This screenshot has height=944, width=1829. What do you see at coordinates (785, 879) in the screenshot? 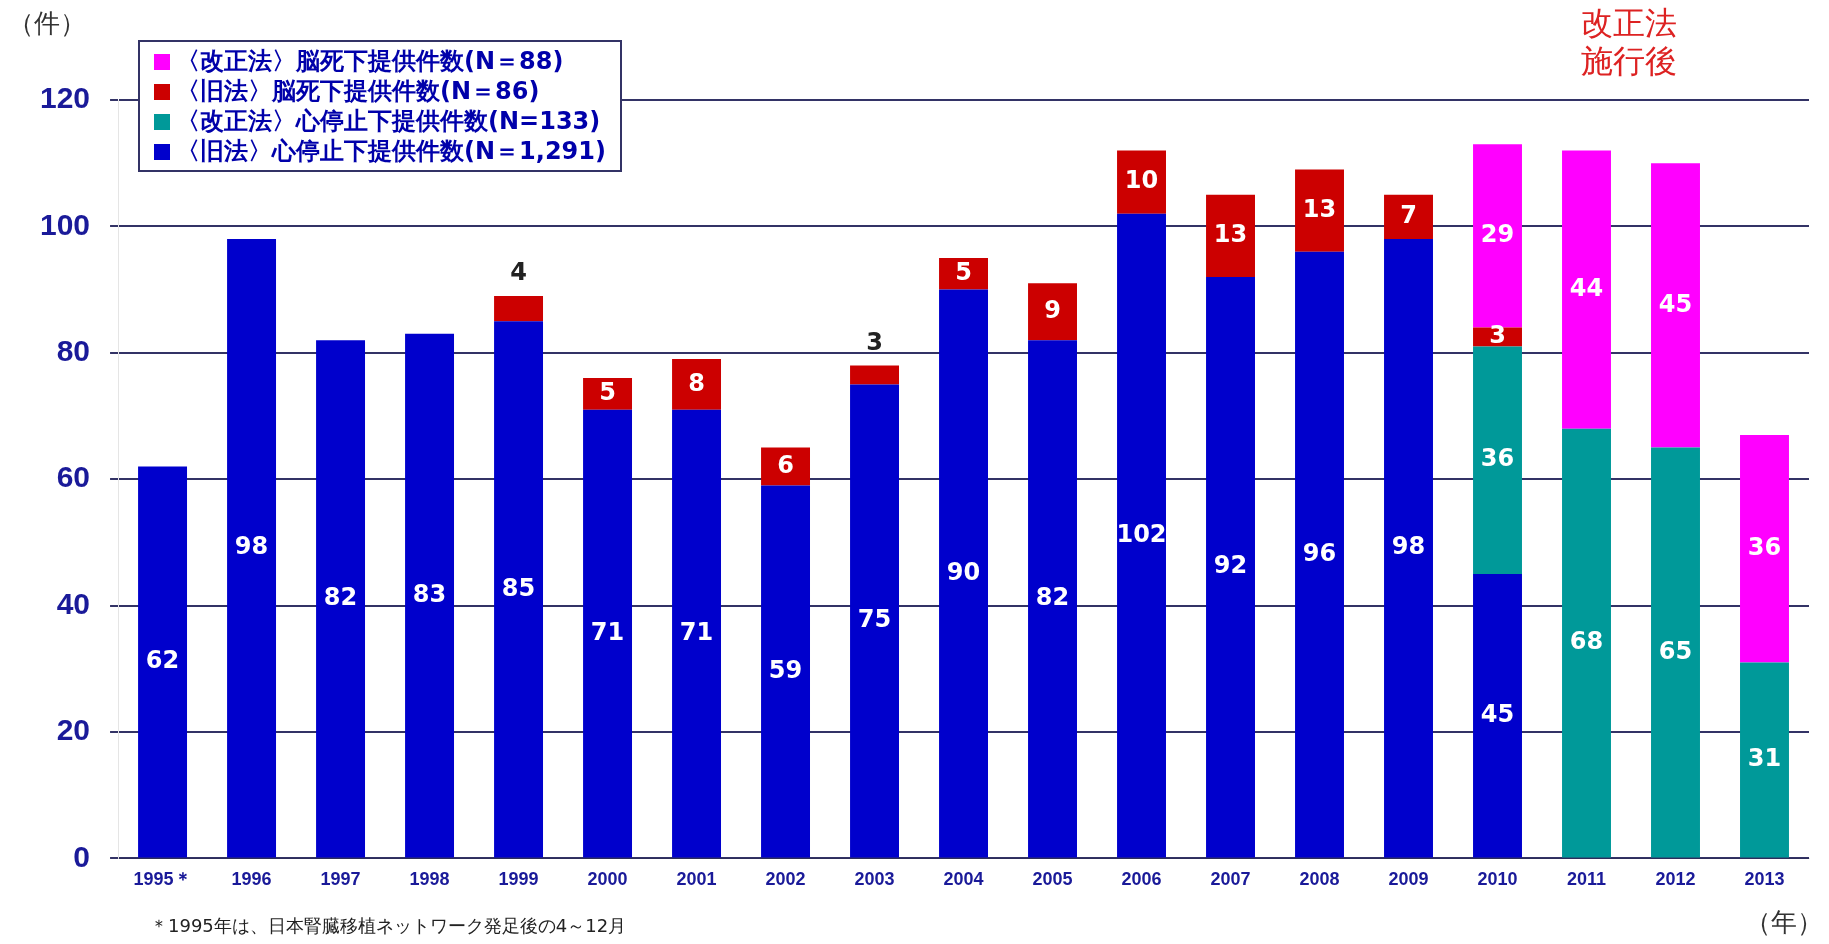
I see `x-tick-label: 2002` at bounding box center [785, 879].